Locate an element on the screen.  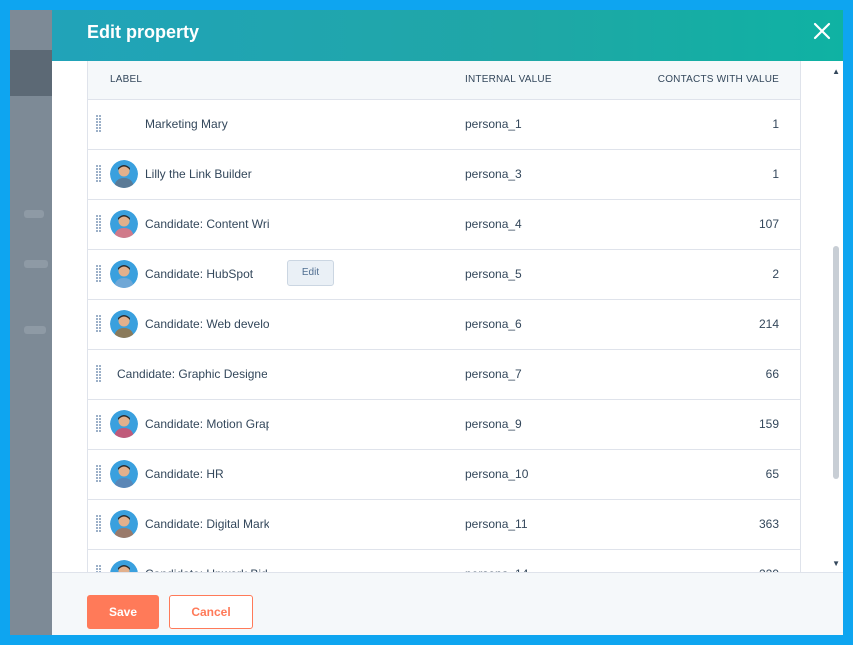
scroll-down-icon: ▼ is located at coordinates (836, 563).